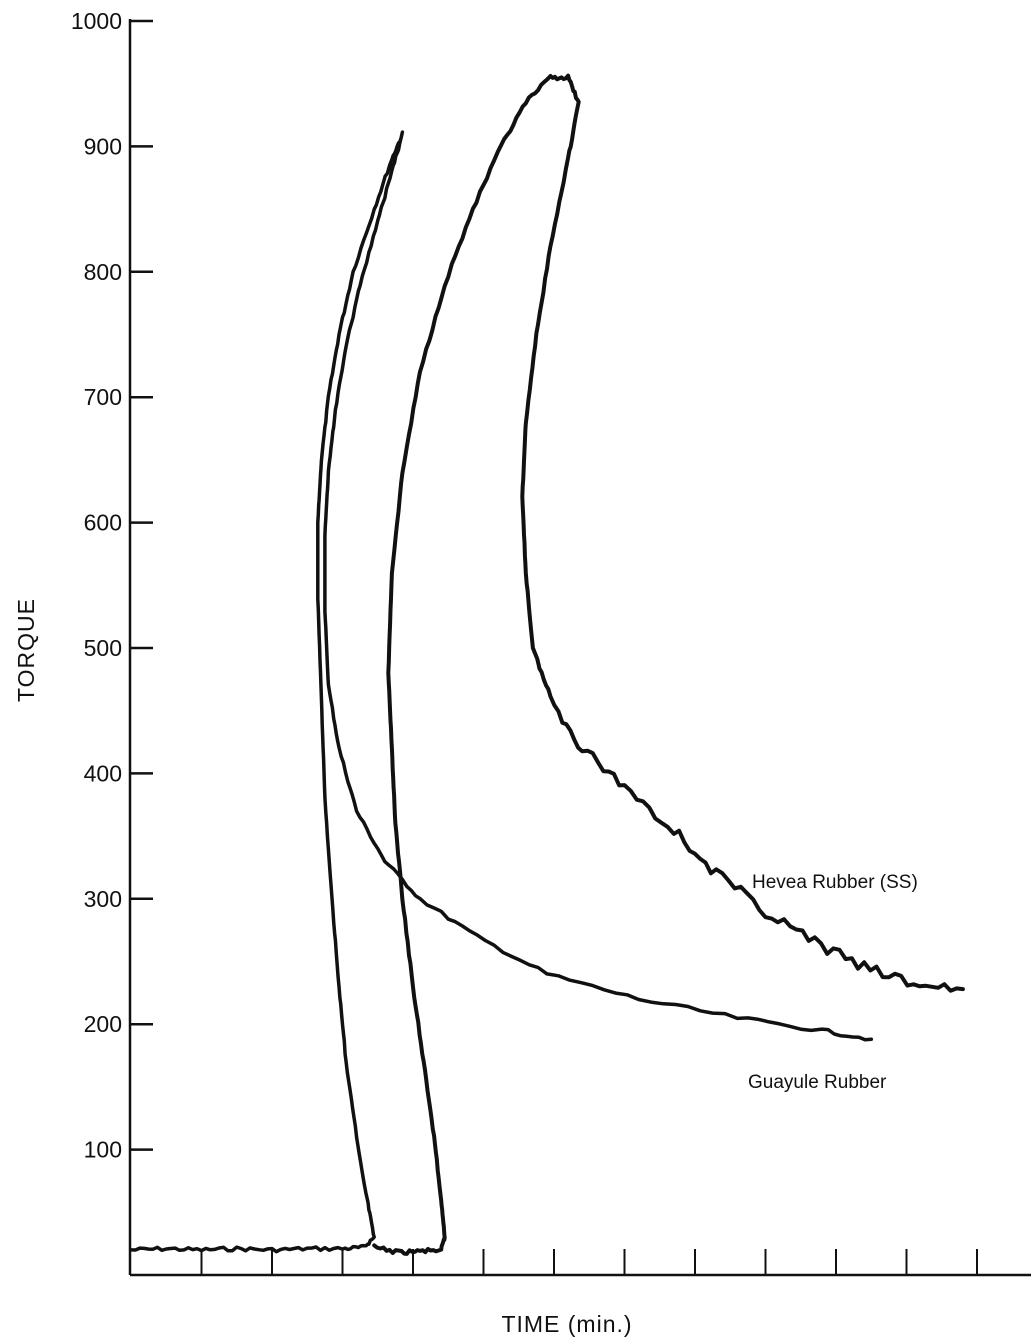  What do you see at coordinates (103, 899) in the screenshot?
I see `y-tick-label-300: 300` at bounding box center [103, 899].